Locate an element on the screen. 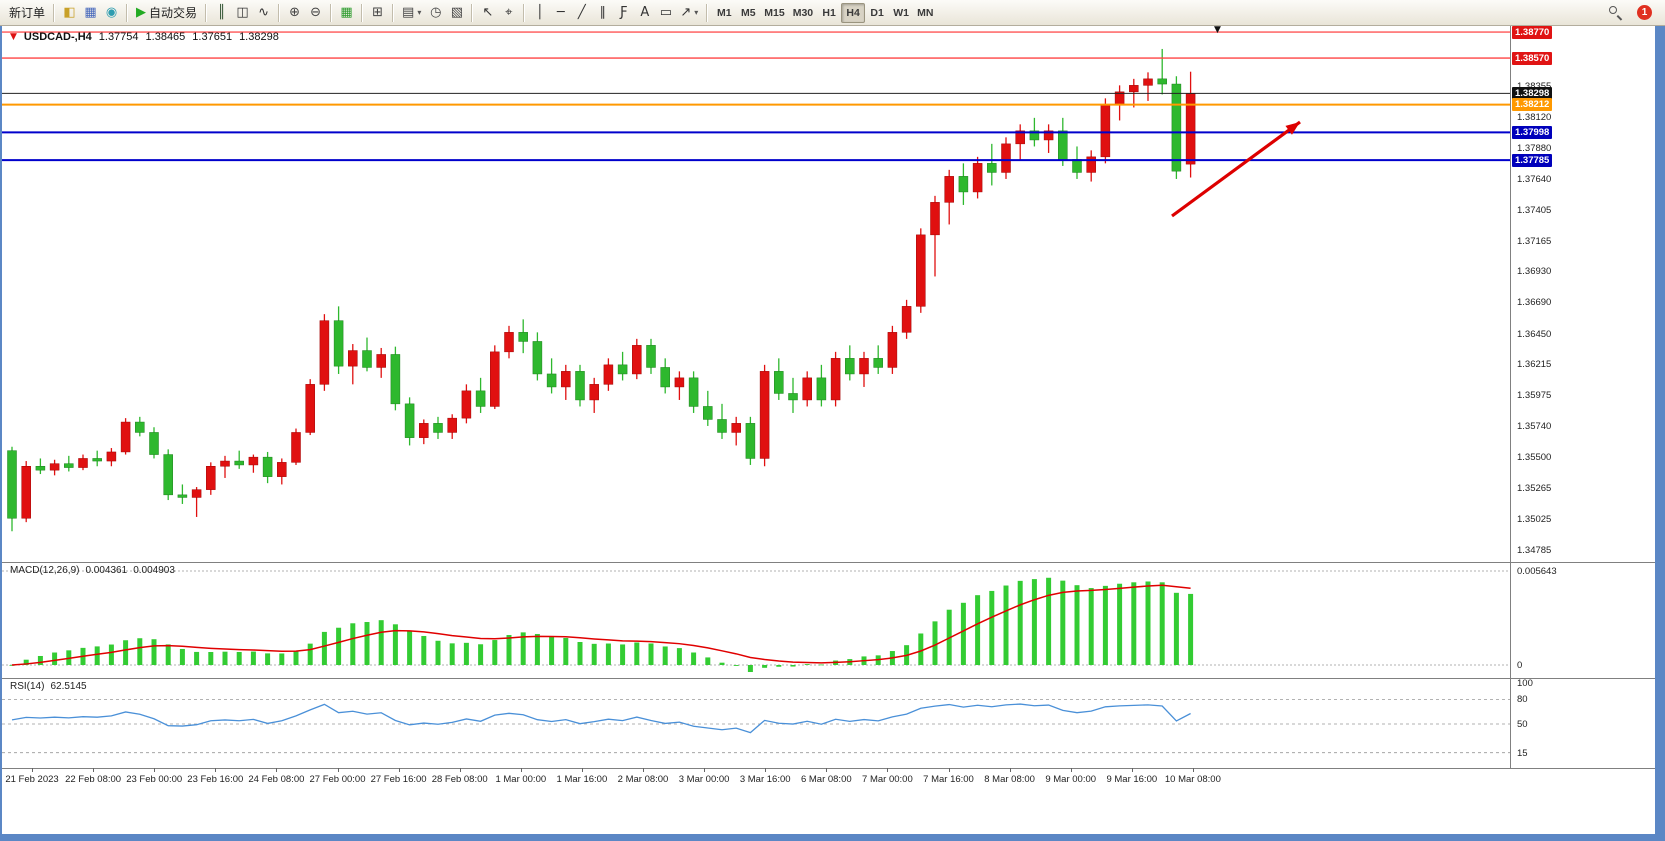  time-axis-label: 10 Mar 08:00 is located at coordinates (1192, 779).